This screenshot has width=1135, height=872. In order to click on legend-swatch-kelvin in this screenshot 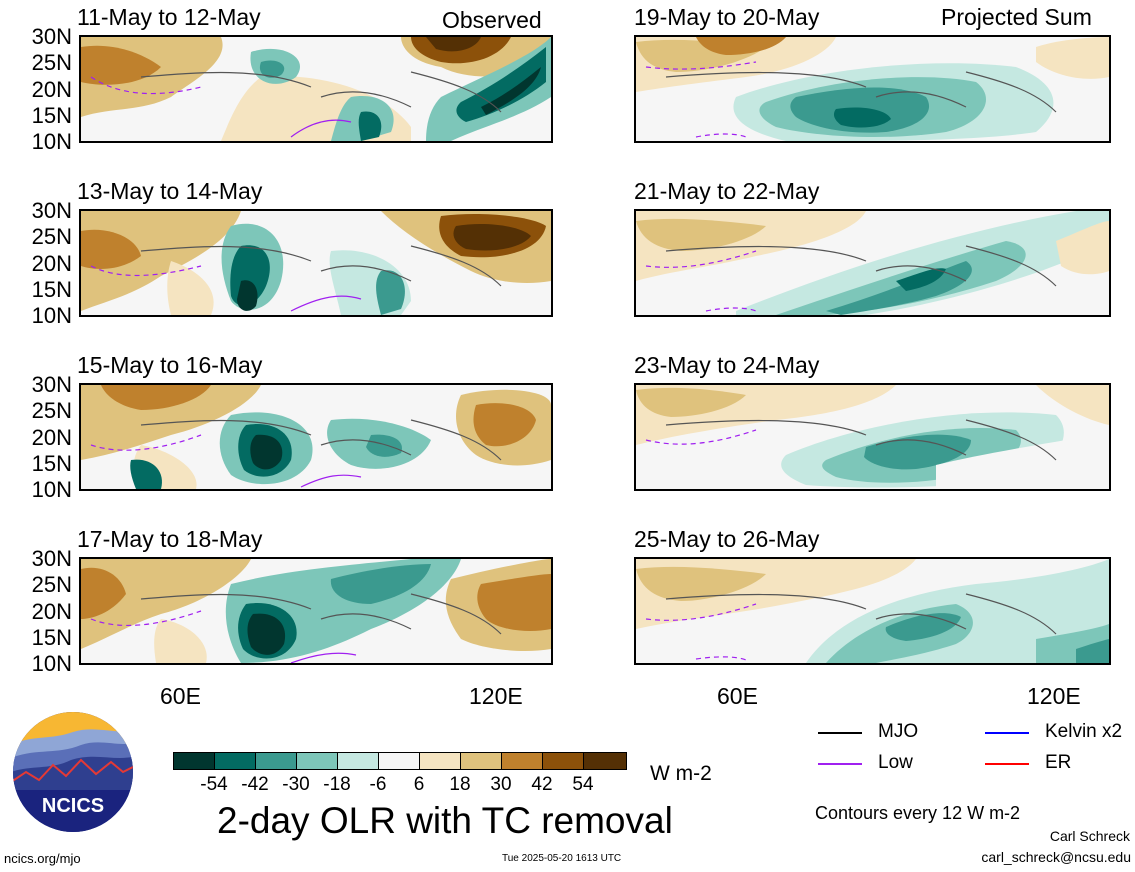, I will do `click(1007, 733)`.